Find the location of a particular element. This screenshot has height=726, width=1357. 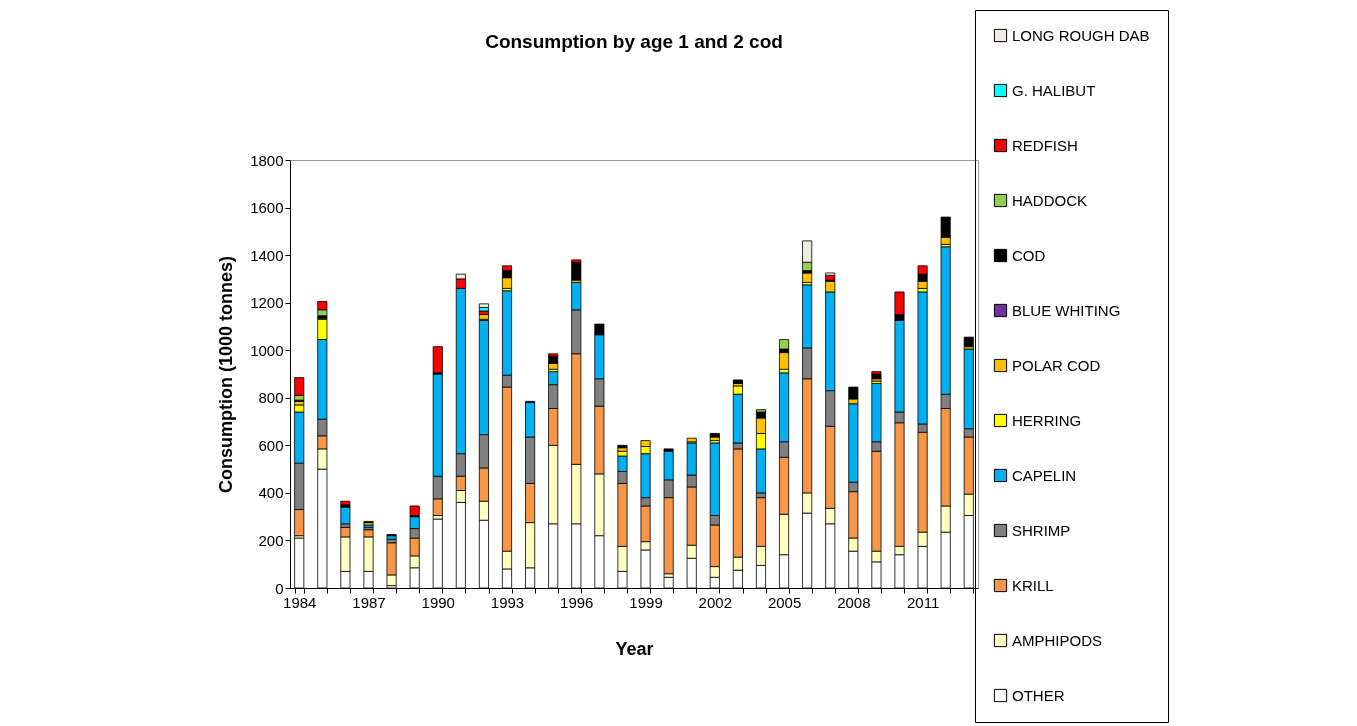

legend-label: HERRING is located at coordinates (1047, 420).